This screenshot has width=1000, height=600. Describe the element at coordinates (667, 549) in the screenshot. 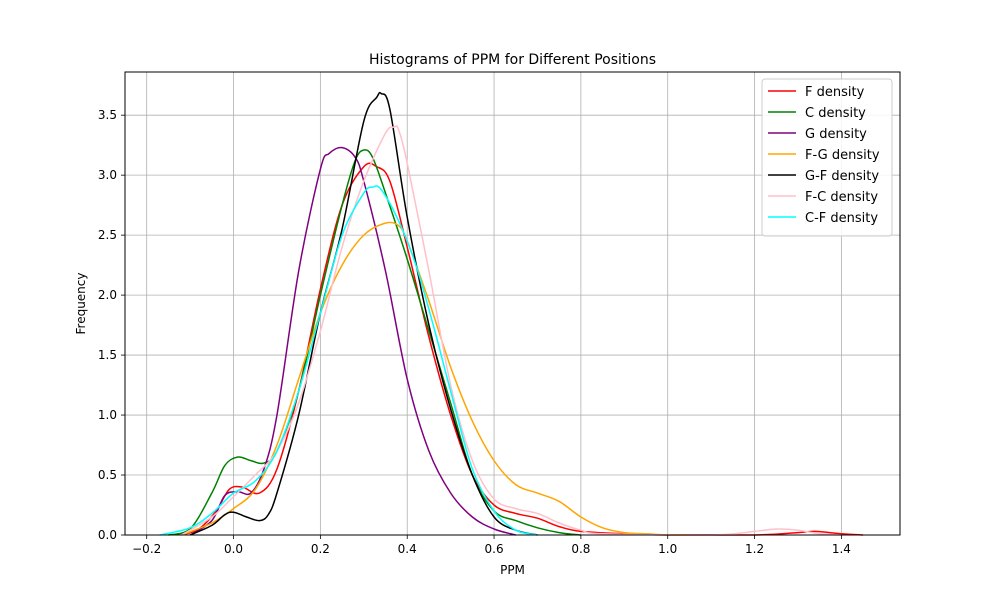

I see `x-tick-label: 1.0` at that location.